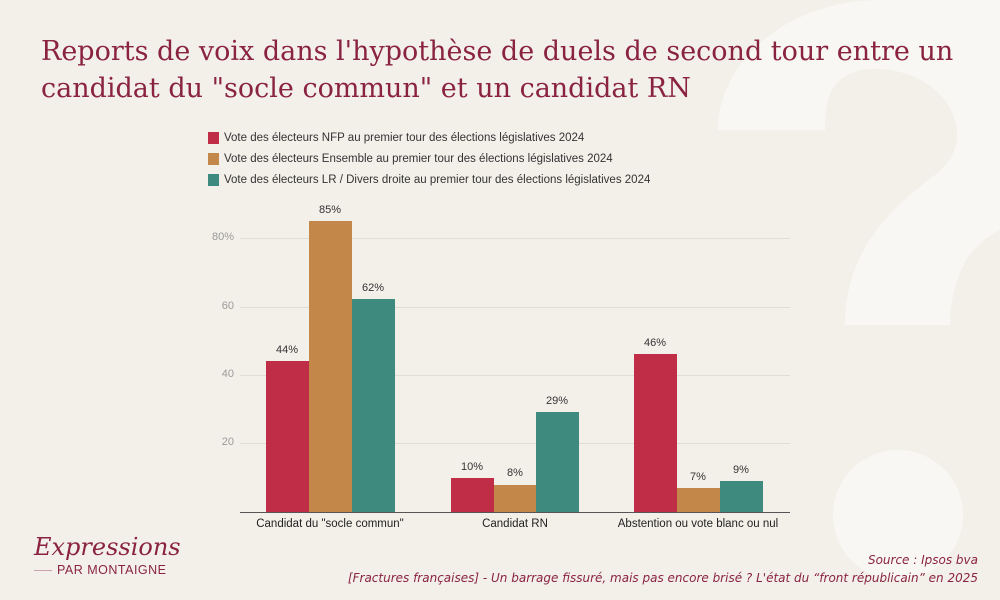 This screenshot has height=600, width=1000. I want to click on y-tick-40: 40, so click(227, 374).